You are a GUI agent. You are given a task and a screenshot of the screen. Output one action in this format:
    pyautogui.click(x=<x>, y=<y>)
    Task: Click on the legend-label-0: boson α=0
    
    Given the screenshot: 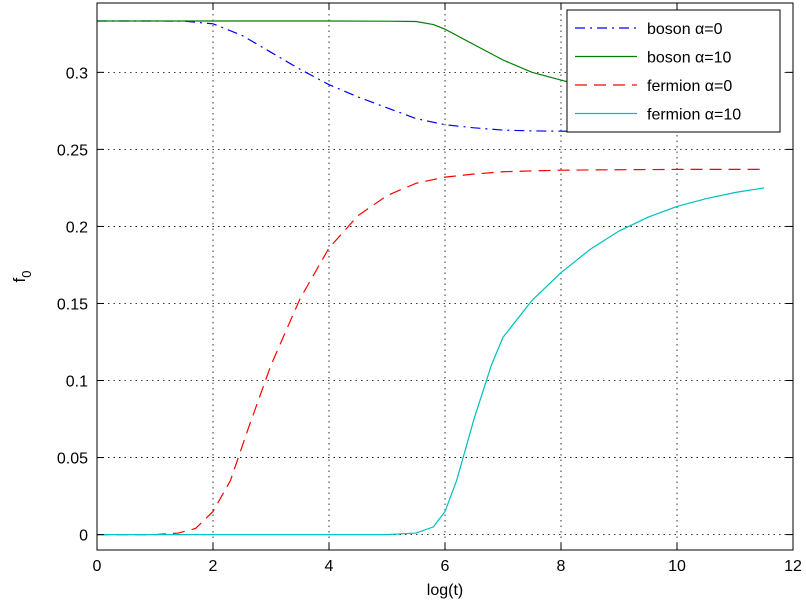 What is the action you would take?
    pyautogui.click(x=685, y=29)
    